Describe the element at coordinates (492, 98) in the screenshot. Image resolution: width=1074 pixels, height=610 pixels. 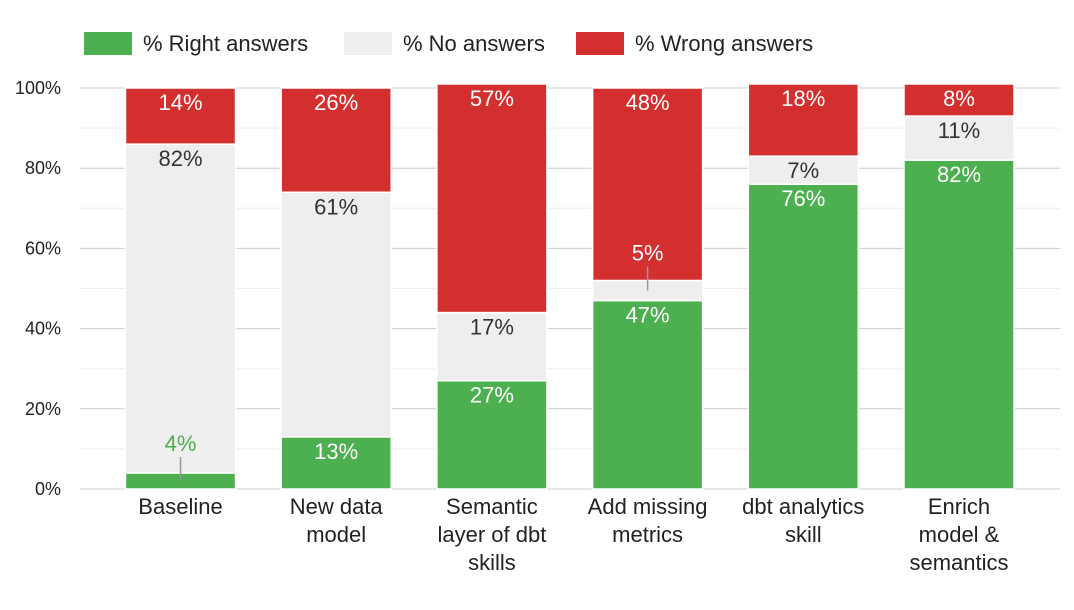
I see `data-label: 57%` at that location.